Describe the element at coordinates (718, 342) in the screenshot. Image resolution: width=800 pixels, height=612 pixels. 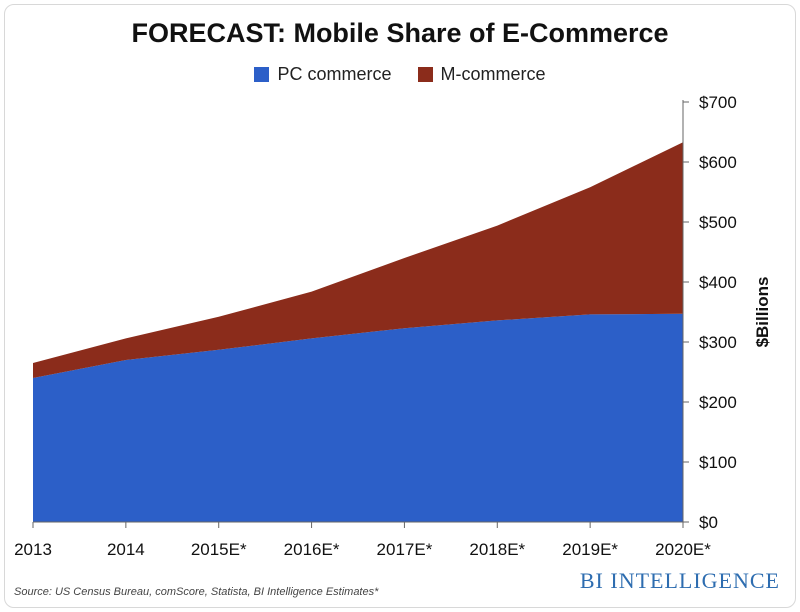
I see `y-tick-label: $300` at that location.